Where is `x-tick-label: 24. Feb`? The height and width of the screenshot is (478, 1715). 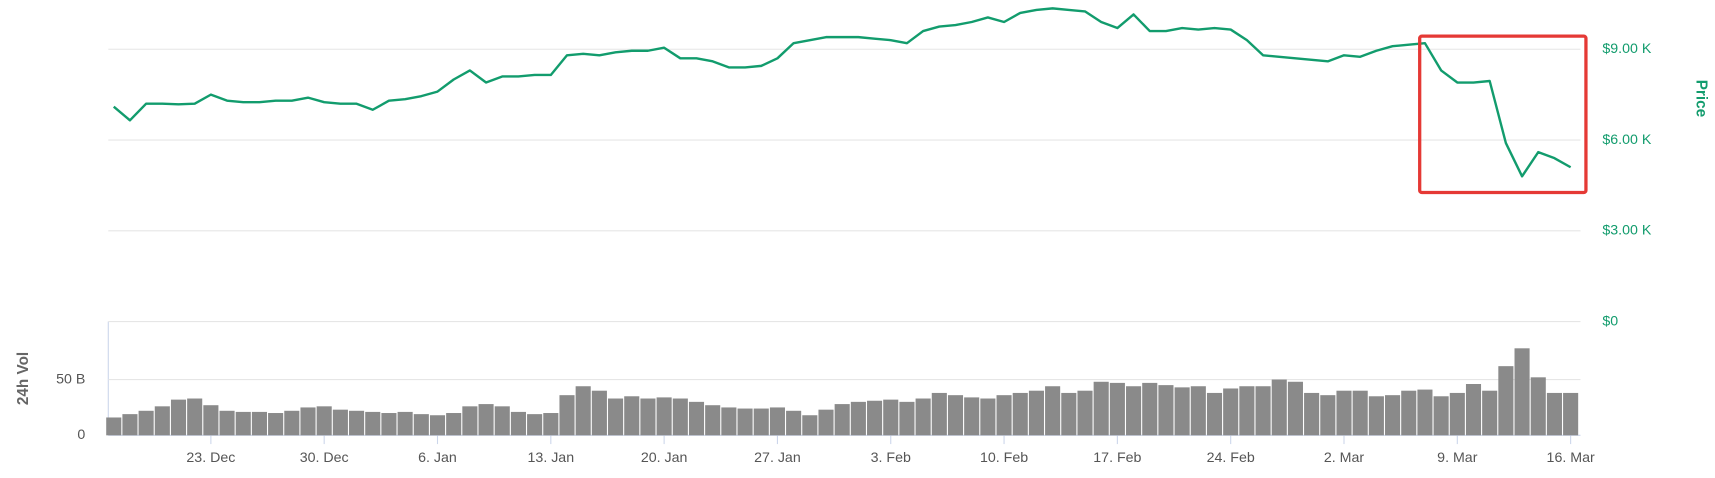 x-tick-label: 24. Feb is located at coordinates (1231, 458).